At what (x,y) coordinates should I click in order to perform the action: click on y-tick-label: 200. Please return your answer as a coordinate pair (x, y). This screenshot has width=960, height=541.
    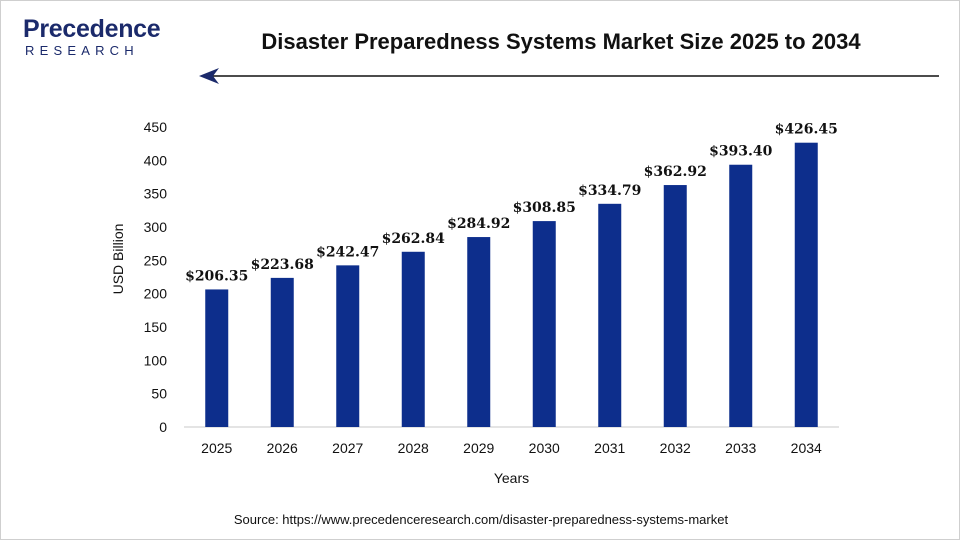
    Looking at the image, I should click on (156, 294).